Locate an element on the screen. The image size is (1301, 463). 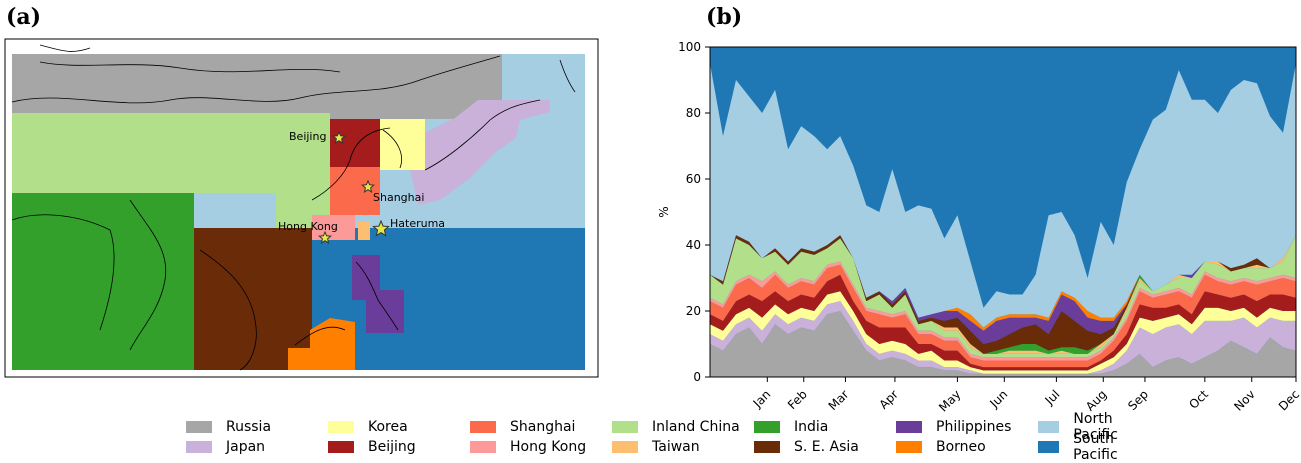
x-tick-label: Aug is located at coordinates (1096, 400).